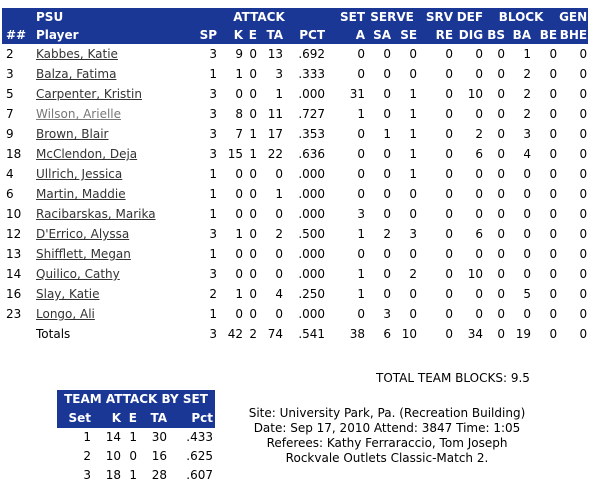 Image resolution: width=595 pixels, height=492 pixels. What do you see at coordinates (83, 254) in the screenshot?
I see `player-name-link: Shifflett, Megan` at bounding box center [83, 254].